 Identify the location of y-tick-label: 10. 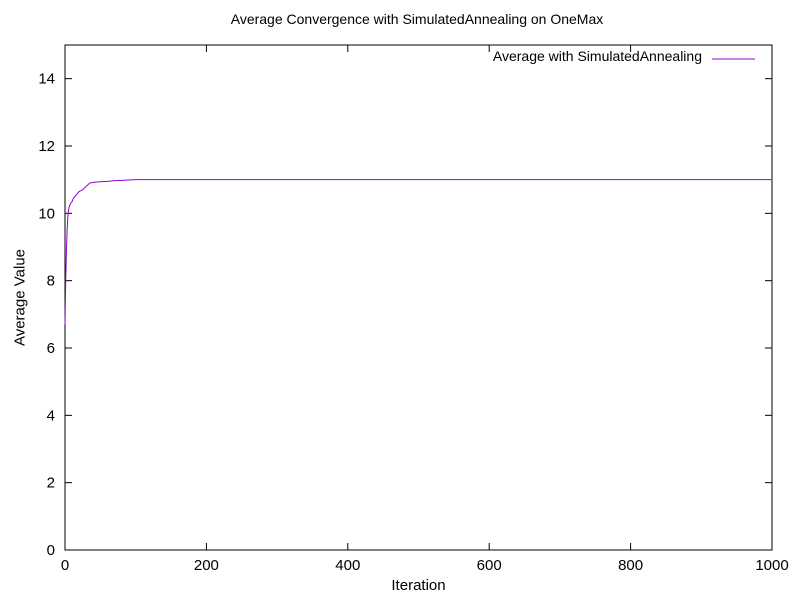
(46, 213).